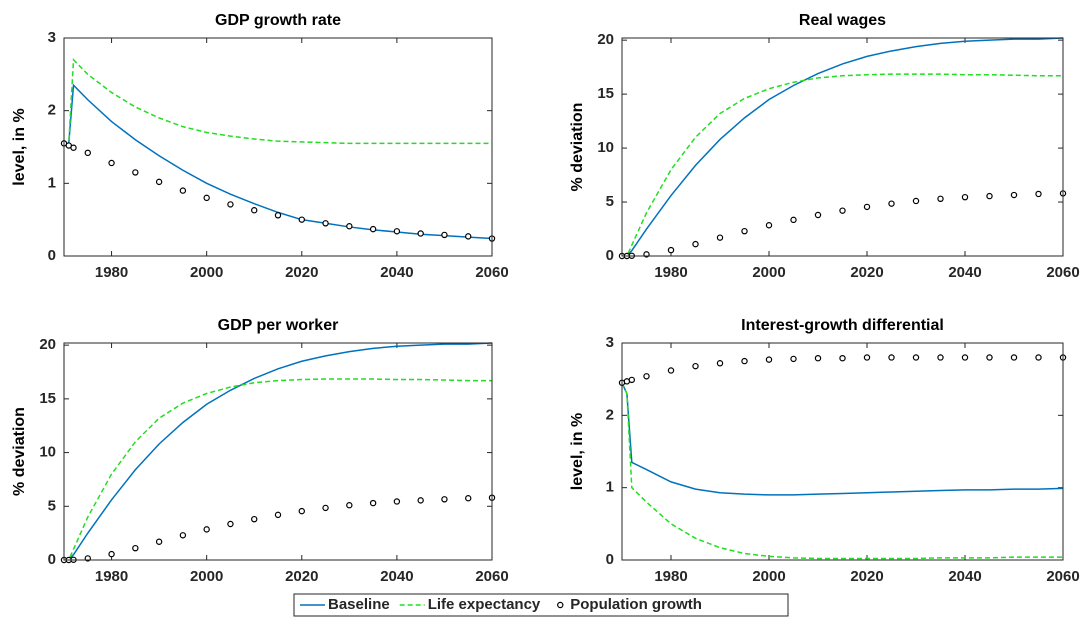 The width and height of the screenshot is (1085, 617). What do you see at coordinates (47, 452) in the screenshot?
I see `y-tick-label: 10` at bounding box center [47, 452].